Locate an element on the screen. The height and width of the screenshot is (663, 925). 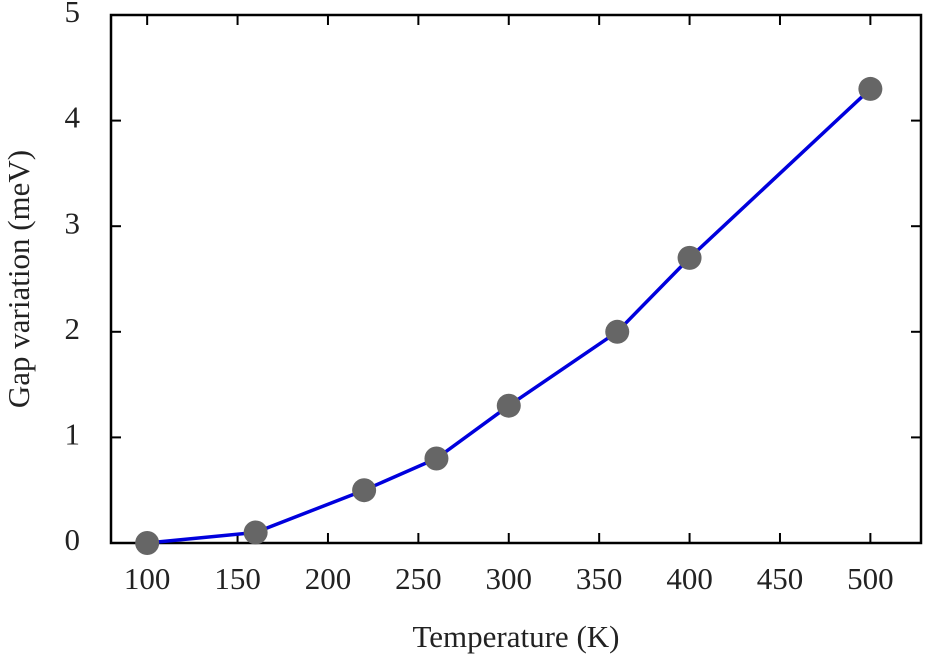
y-tick-label: 2 is located at coordinates (73, 328).